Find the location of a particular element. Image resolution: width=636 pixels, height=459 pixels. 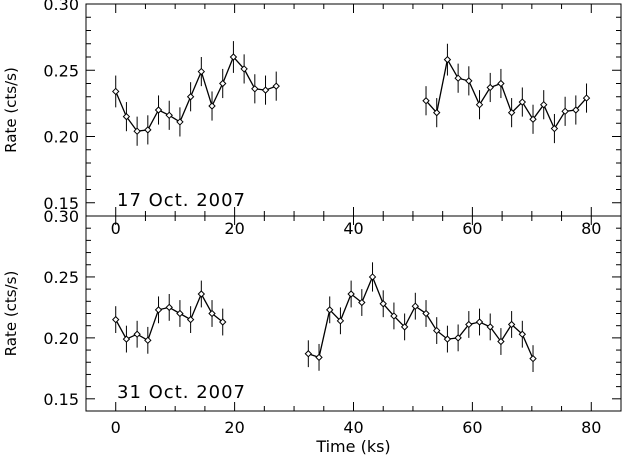

panel-label: 31 Oct. 2007 is located at coordinates (181, 392).